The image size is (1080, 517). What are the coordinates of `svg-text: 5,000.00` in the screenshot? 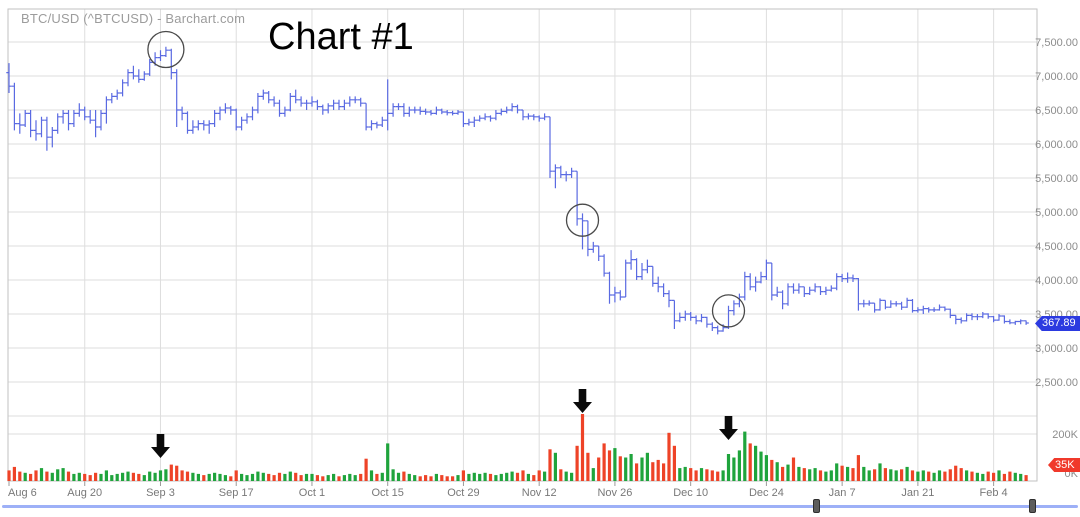 It's located at (1056, 213).